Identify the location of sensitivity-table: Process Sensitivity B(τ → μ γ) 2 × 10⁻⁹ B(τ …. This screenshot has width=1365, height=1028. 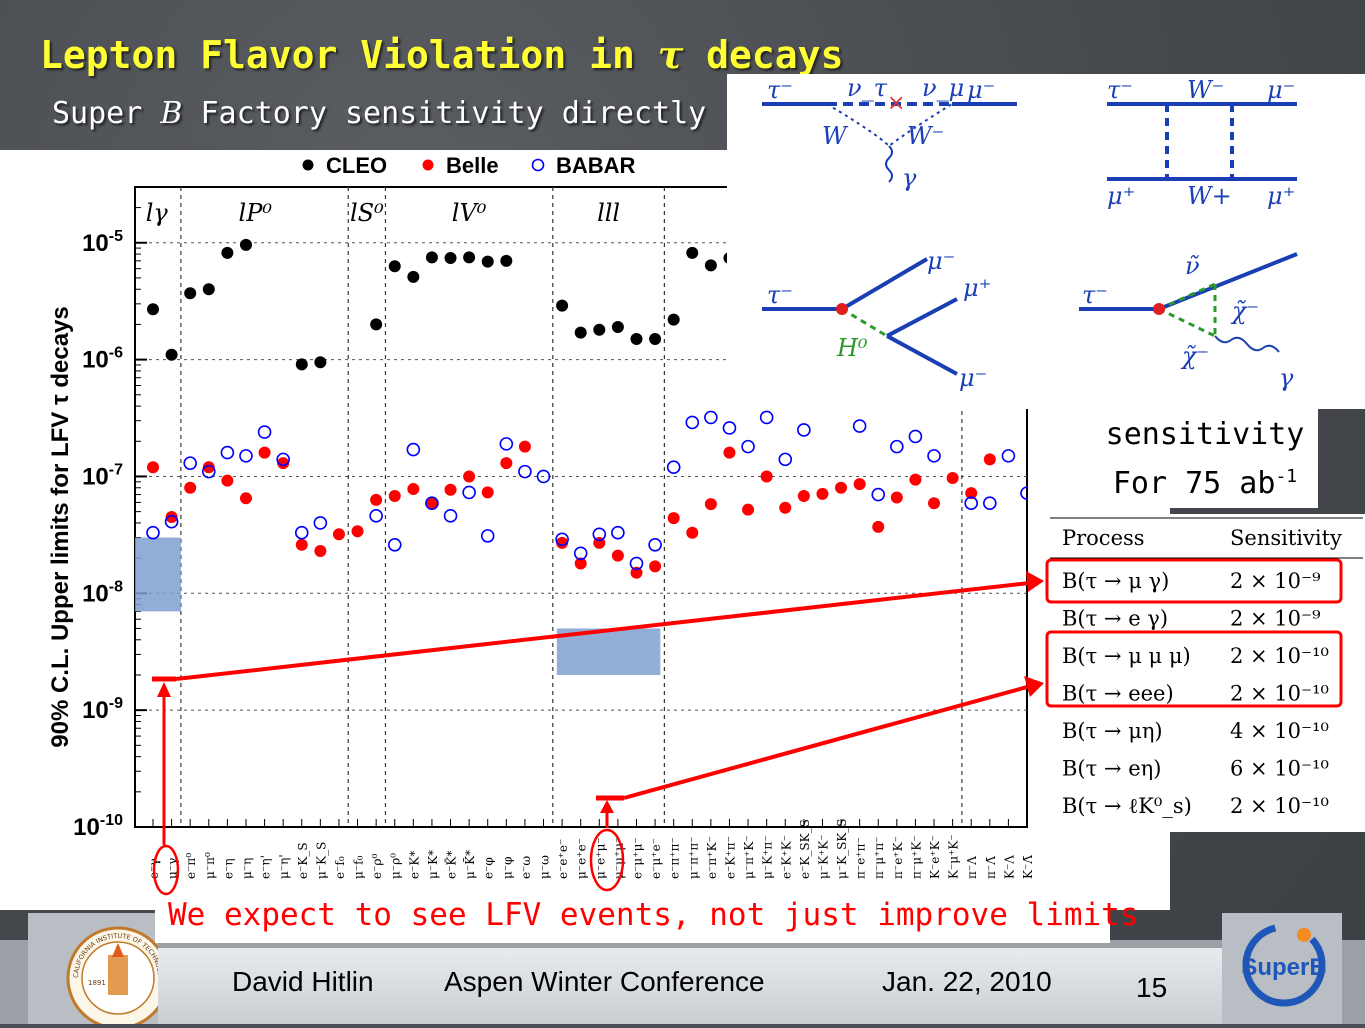
(1206, 667).